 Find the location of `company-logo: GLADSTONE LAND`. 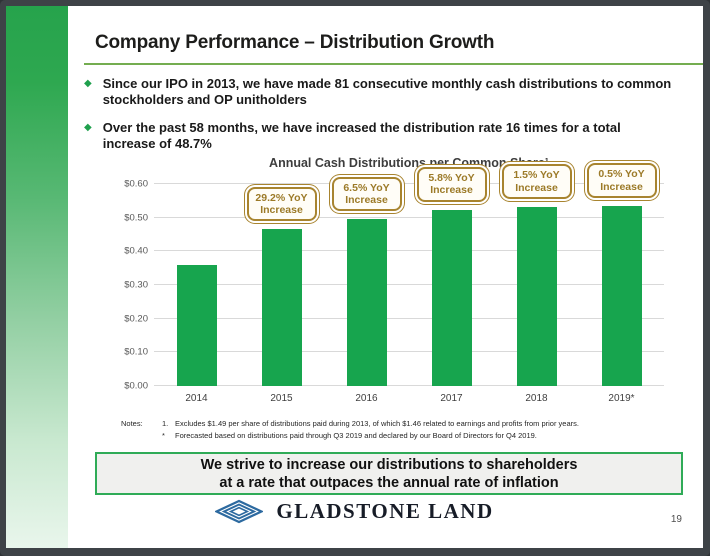

company-logo: GLADSTONE LAND is located at coordinates (354, 511).